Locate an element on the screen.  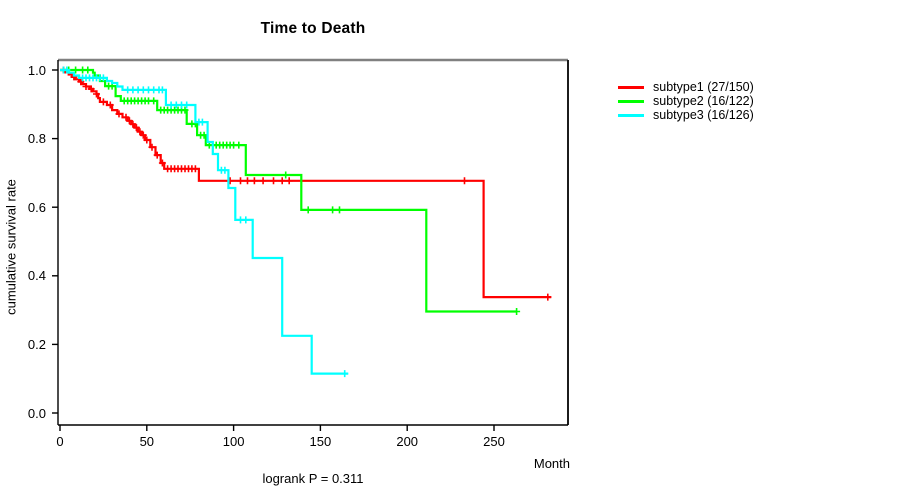
y-tick-label: 0.0 is located at coordinates (36, 413).